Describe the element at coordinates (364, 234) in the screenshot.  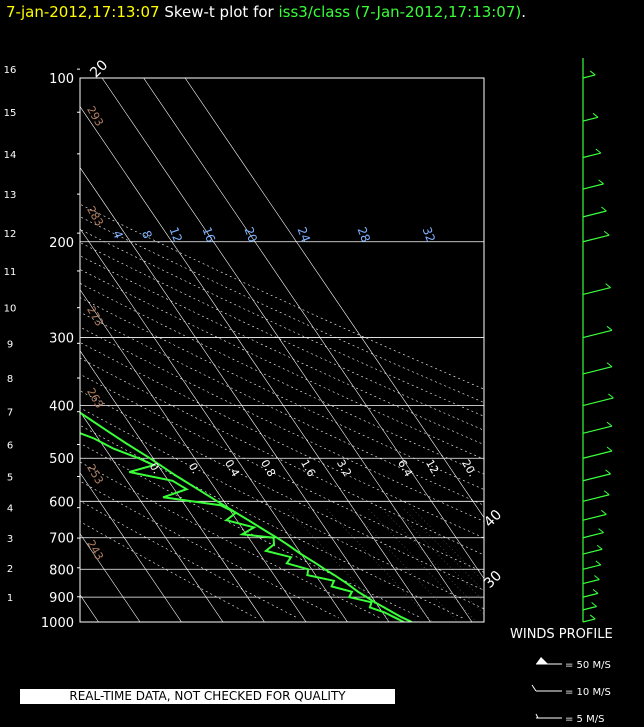
I see `mixing-ratio-label-28: 28` at that location.